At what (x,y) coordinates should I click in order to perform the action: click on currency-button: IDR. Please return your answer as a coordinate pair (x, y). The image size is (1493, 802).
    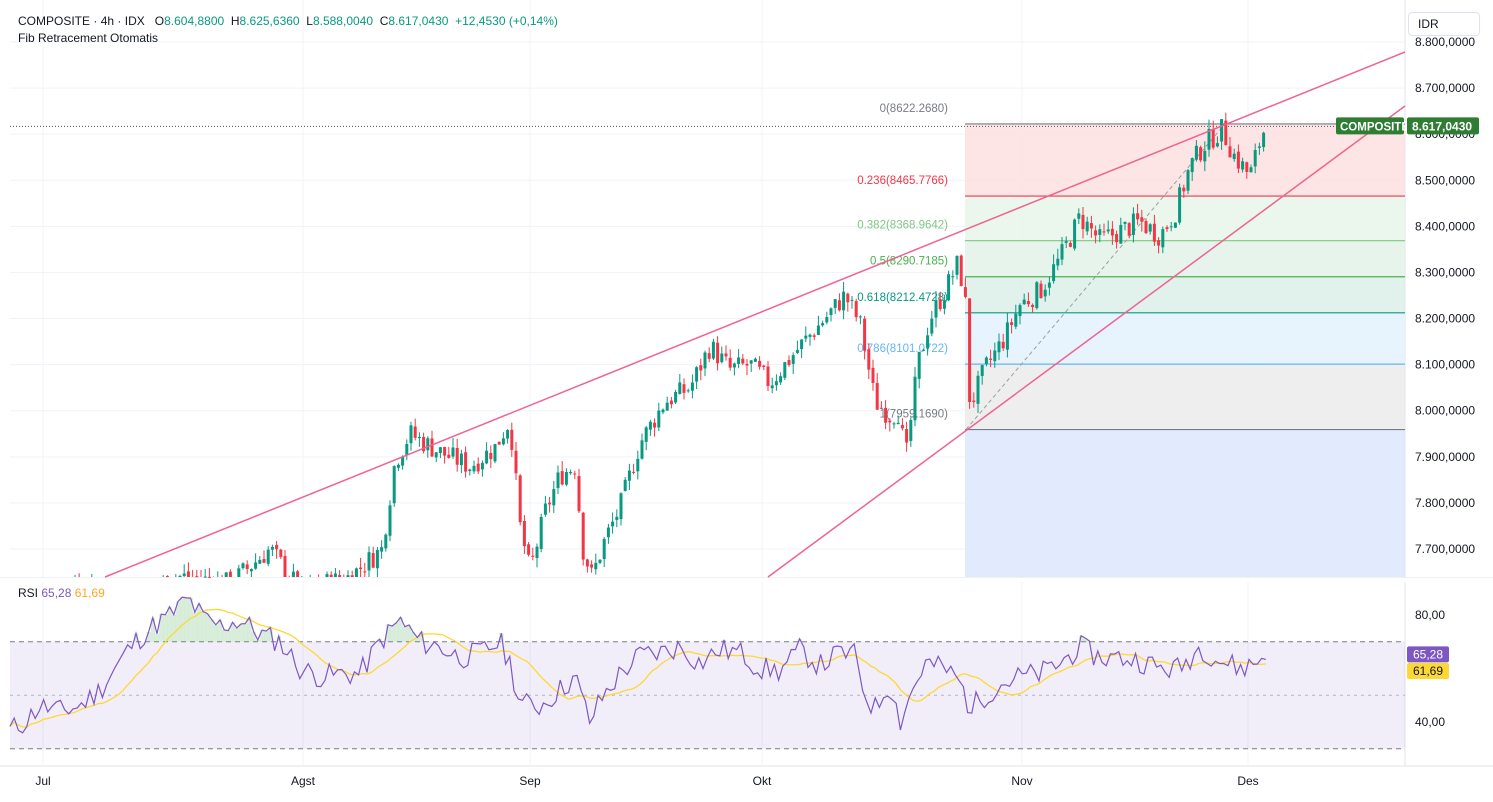
    Looking at the image, I should click on (1444, 24).